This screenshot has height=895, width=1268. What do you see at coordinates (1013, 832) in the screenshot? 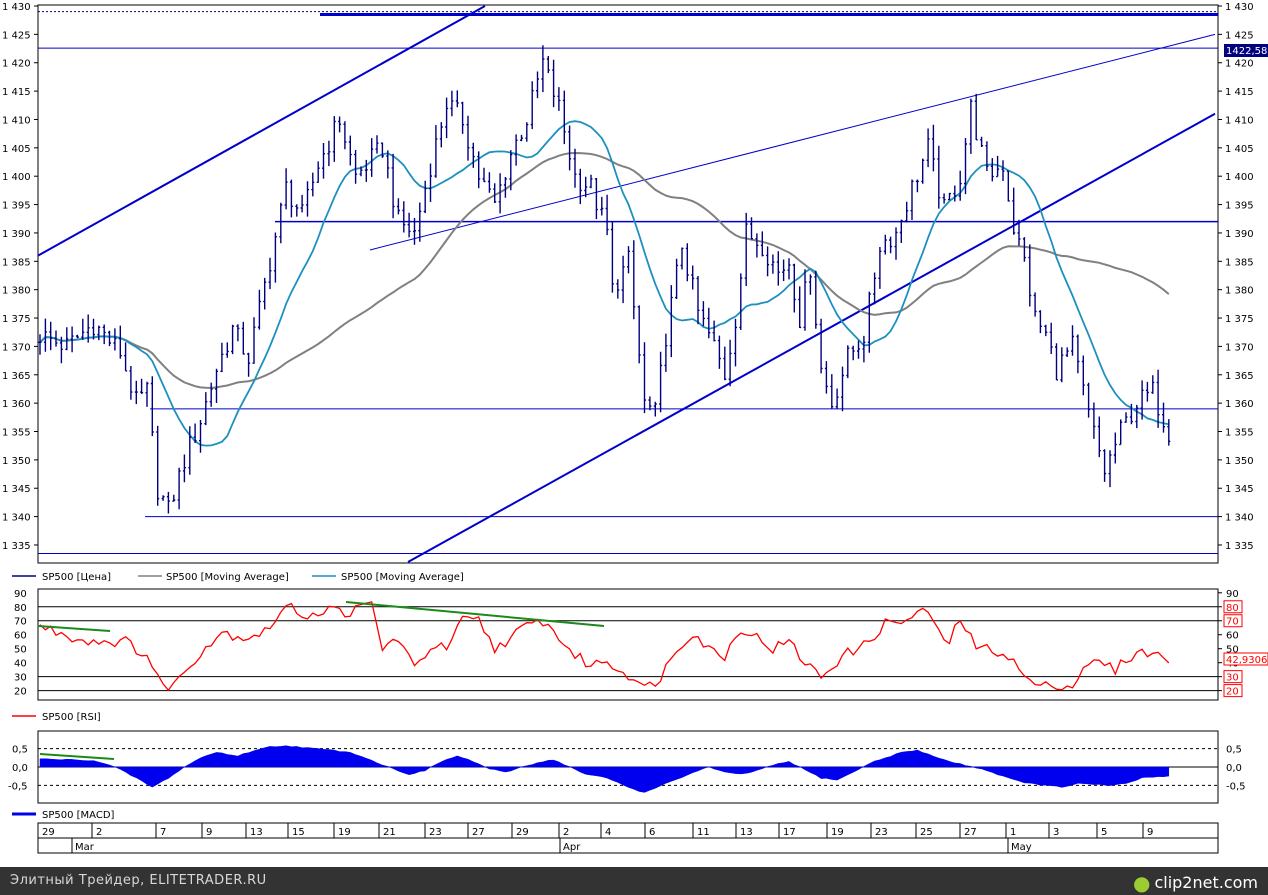
I see `date-tick-label: 1` at bounding box center [1013, 832].